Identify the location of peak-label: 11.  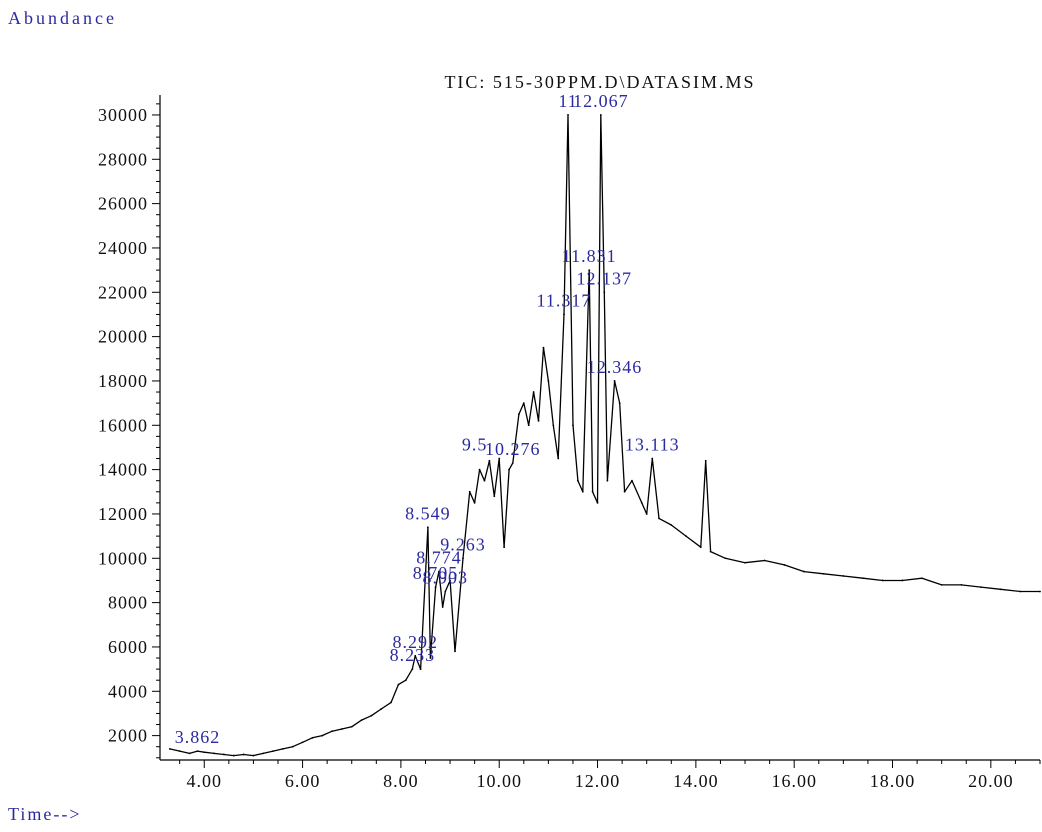
(567, 101).